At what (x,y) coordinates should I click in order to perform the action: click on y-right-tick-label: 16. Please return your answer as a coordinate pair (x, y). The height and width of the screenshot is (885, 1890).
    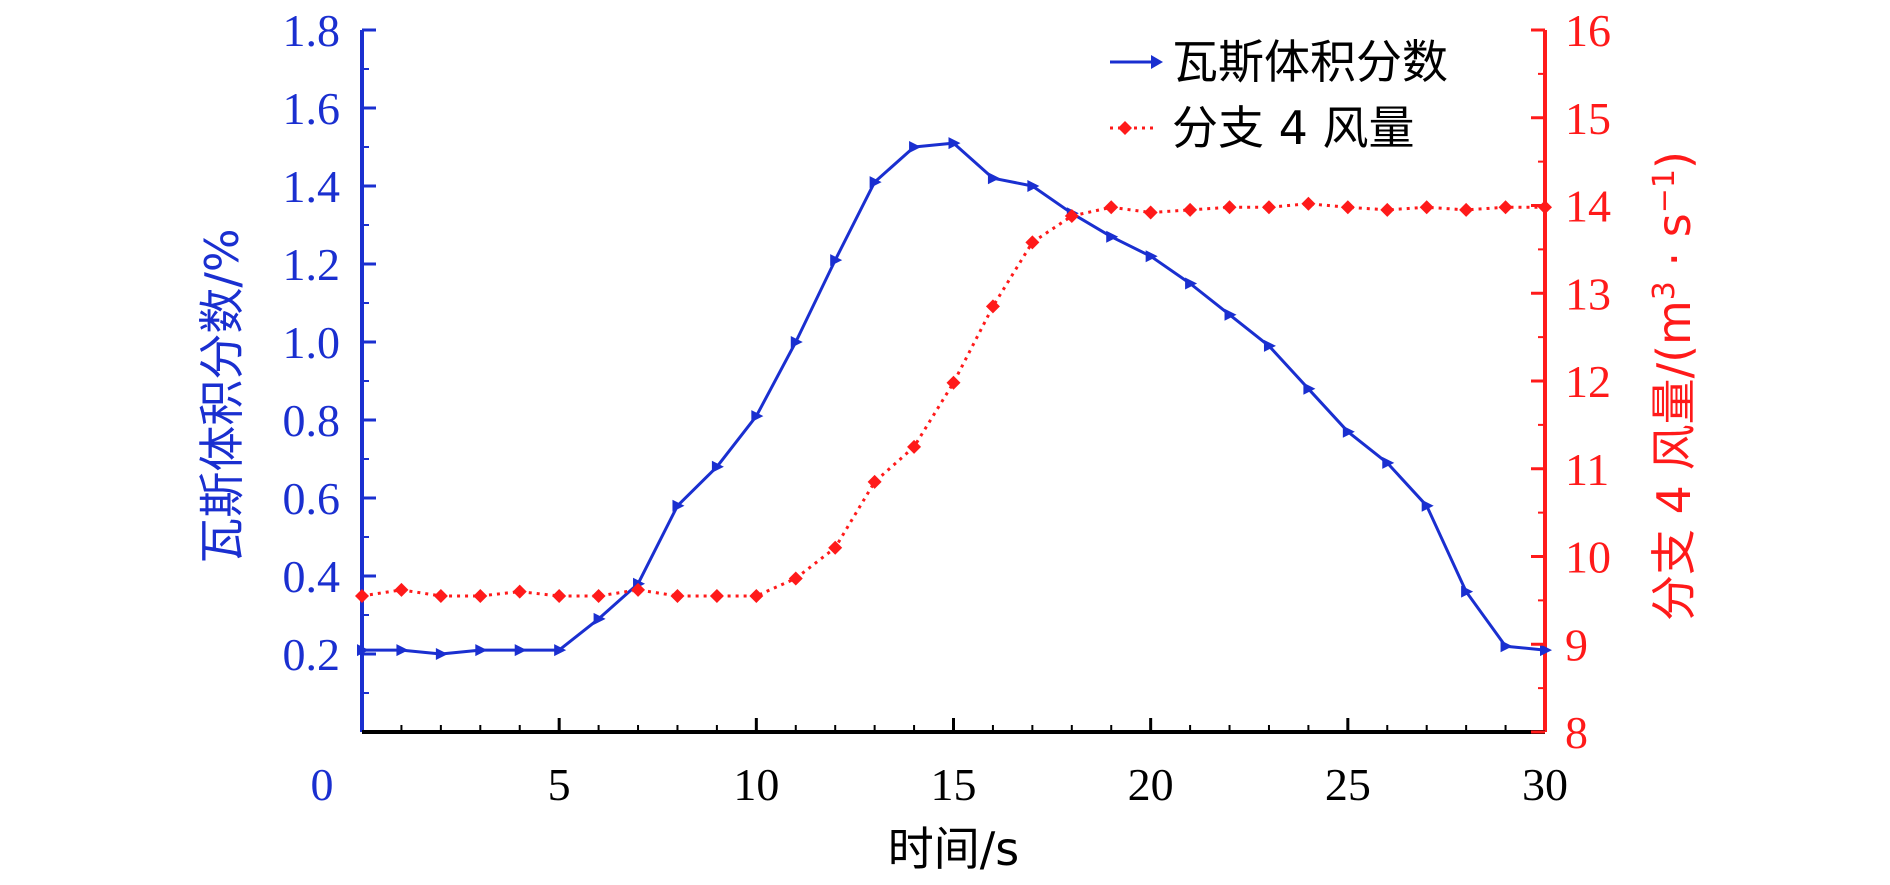
    Looking at the image, I should click on (1588, 30).